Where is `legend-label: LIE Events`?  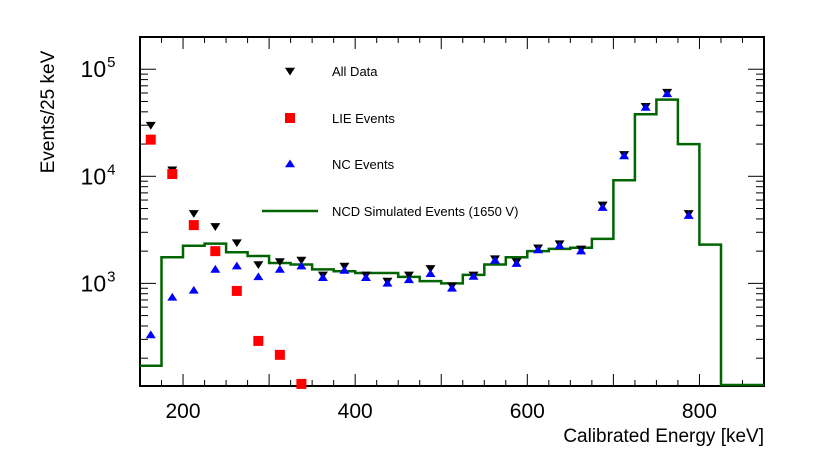
legend-label: LIE Events is located at coordinates (363, 118).